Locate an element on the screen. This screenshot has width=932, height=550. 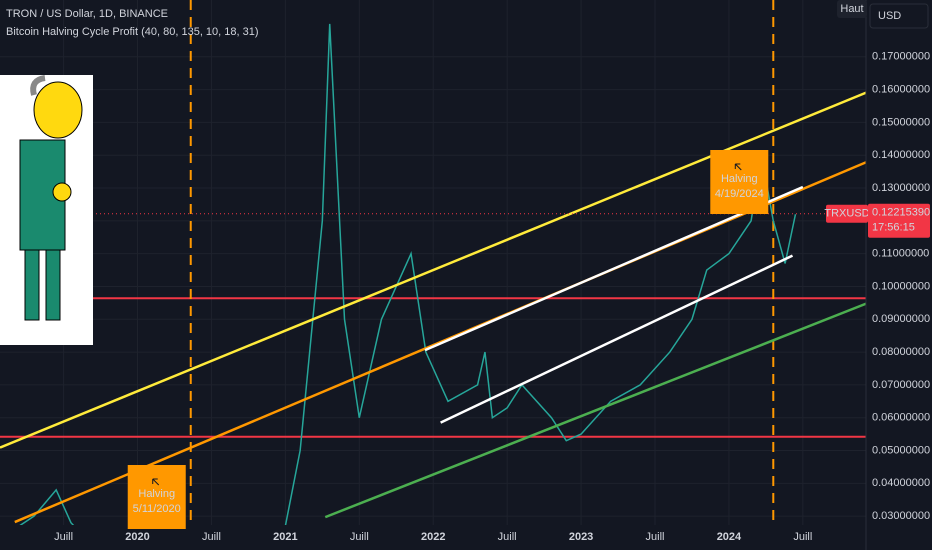
y-tick-label: 0.16000000 is located at coordinates (901, 89).